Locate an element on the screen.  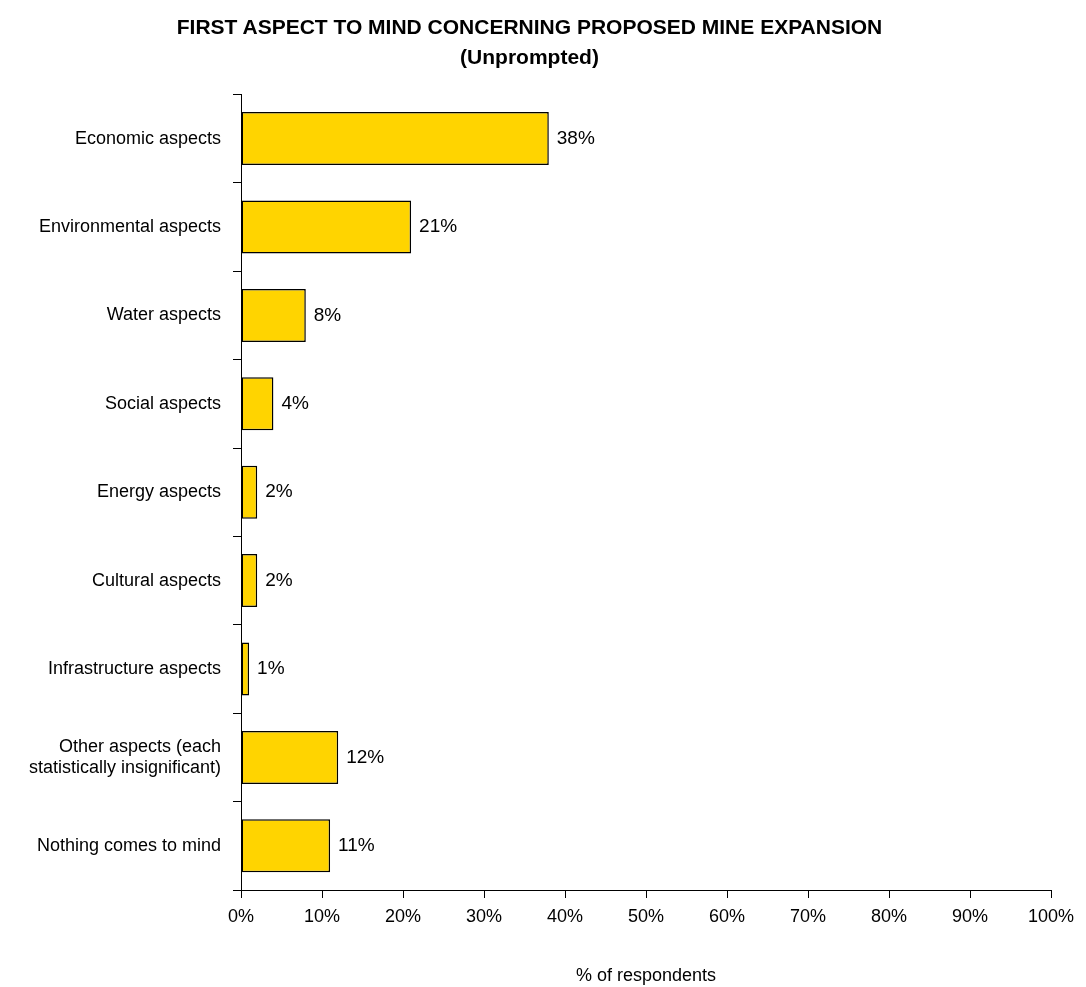
data-label: 8% is located at coordinates (327, 314).